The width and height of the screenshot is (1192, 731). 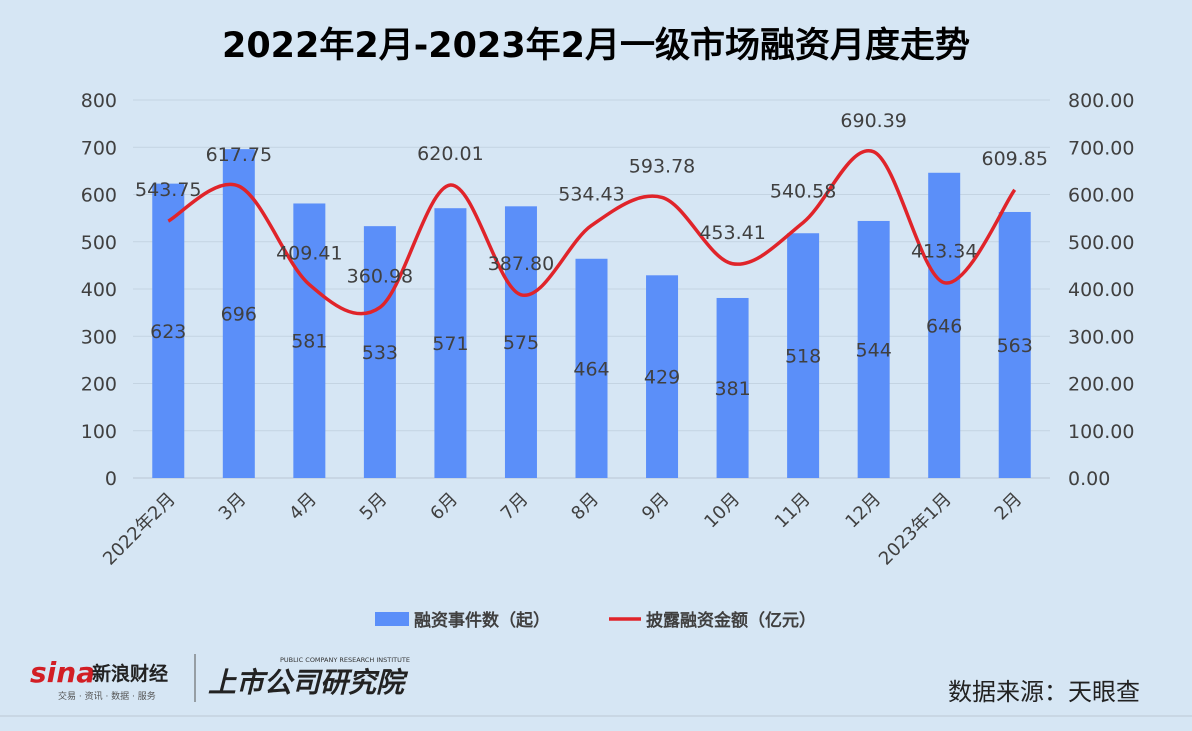 What do you see at coordinates (168, 190) in the screenshot?
I see `line-data-label: 543.75` at bounding box center [168, 190].